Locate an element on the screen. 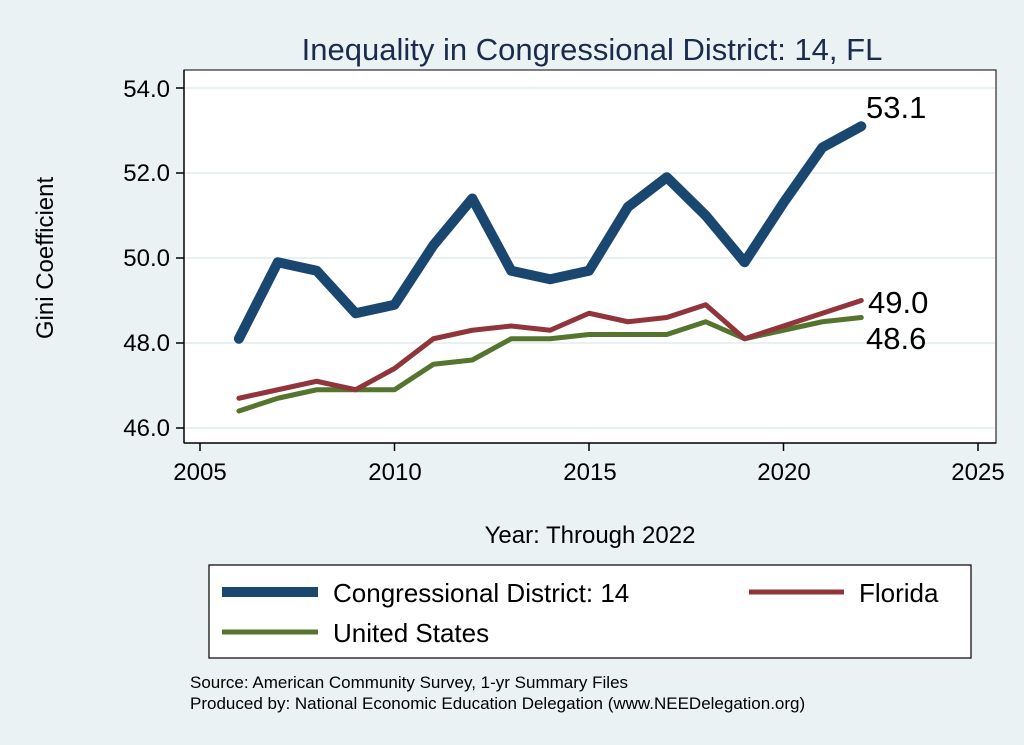  x-tick-label: 2025 is located at coordinates (977, 472).